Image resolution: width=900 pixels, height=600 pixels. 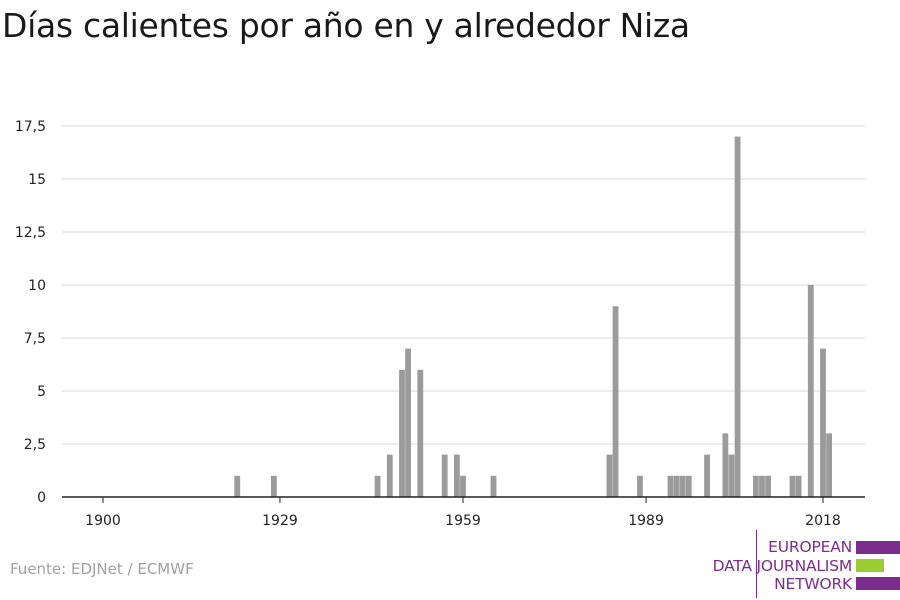 What do you see at coordinates (41, 498) in the screenshot?
I see `y-tick-label: 0` at bounding box center [41, 498].